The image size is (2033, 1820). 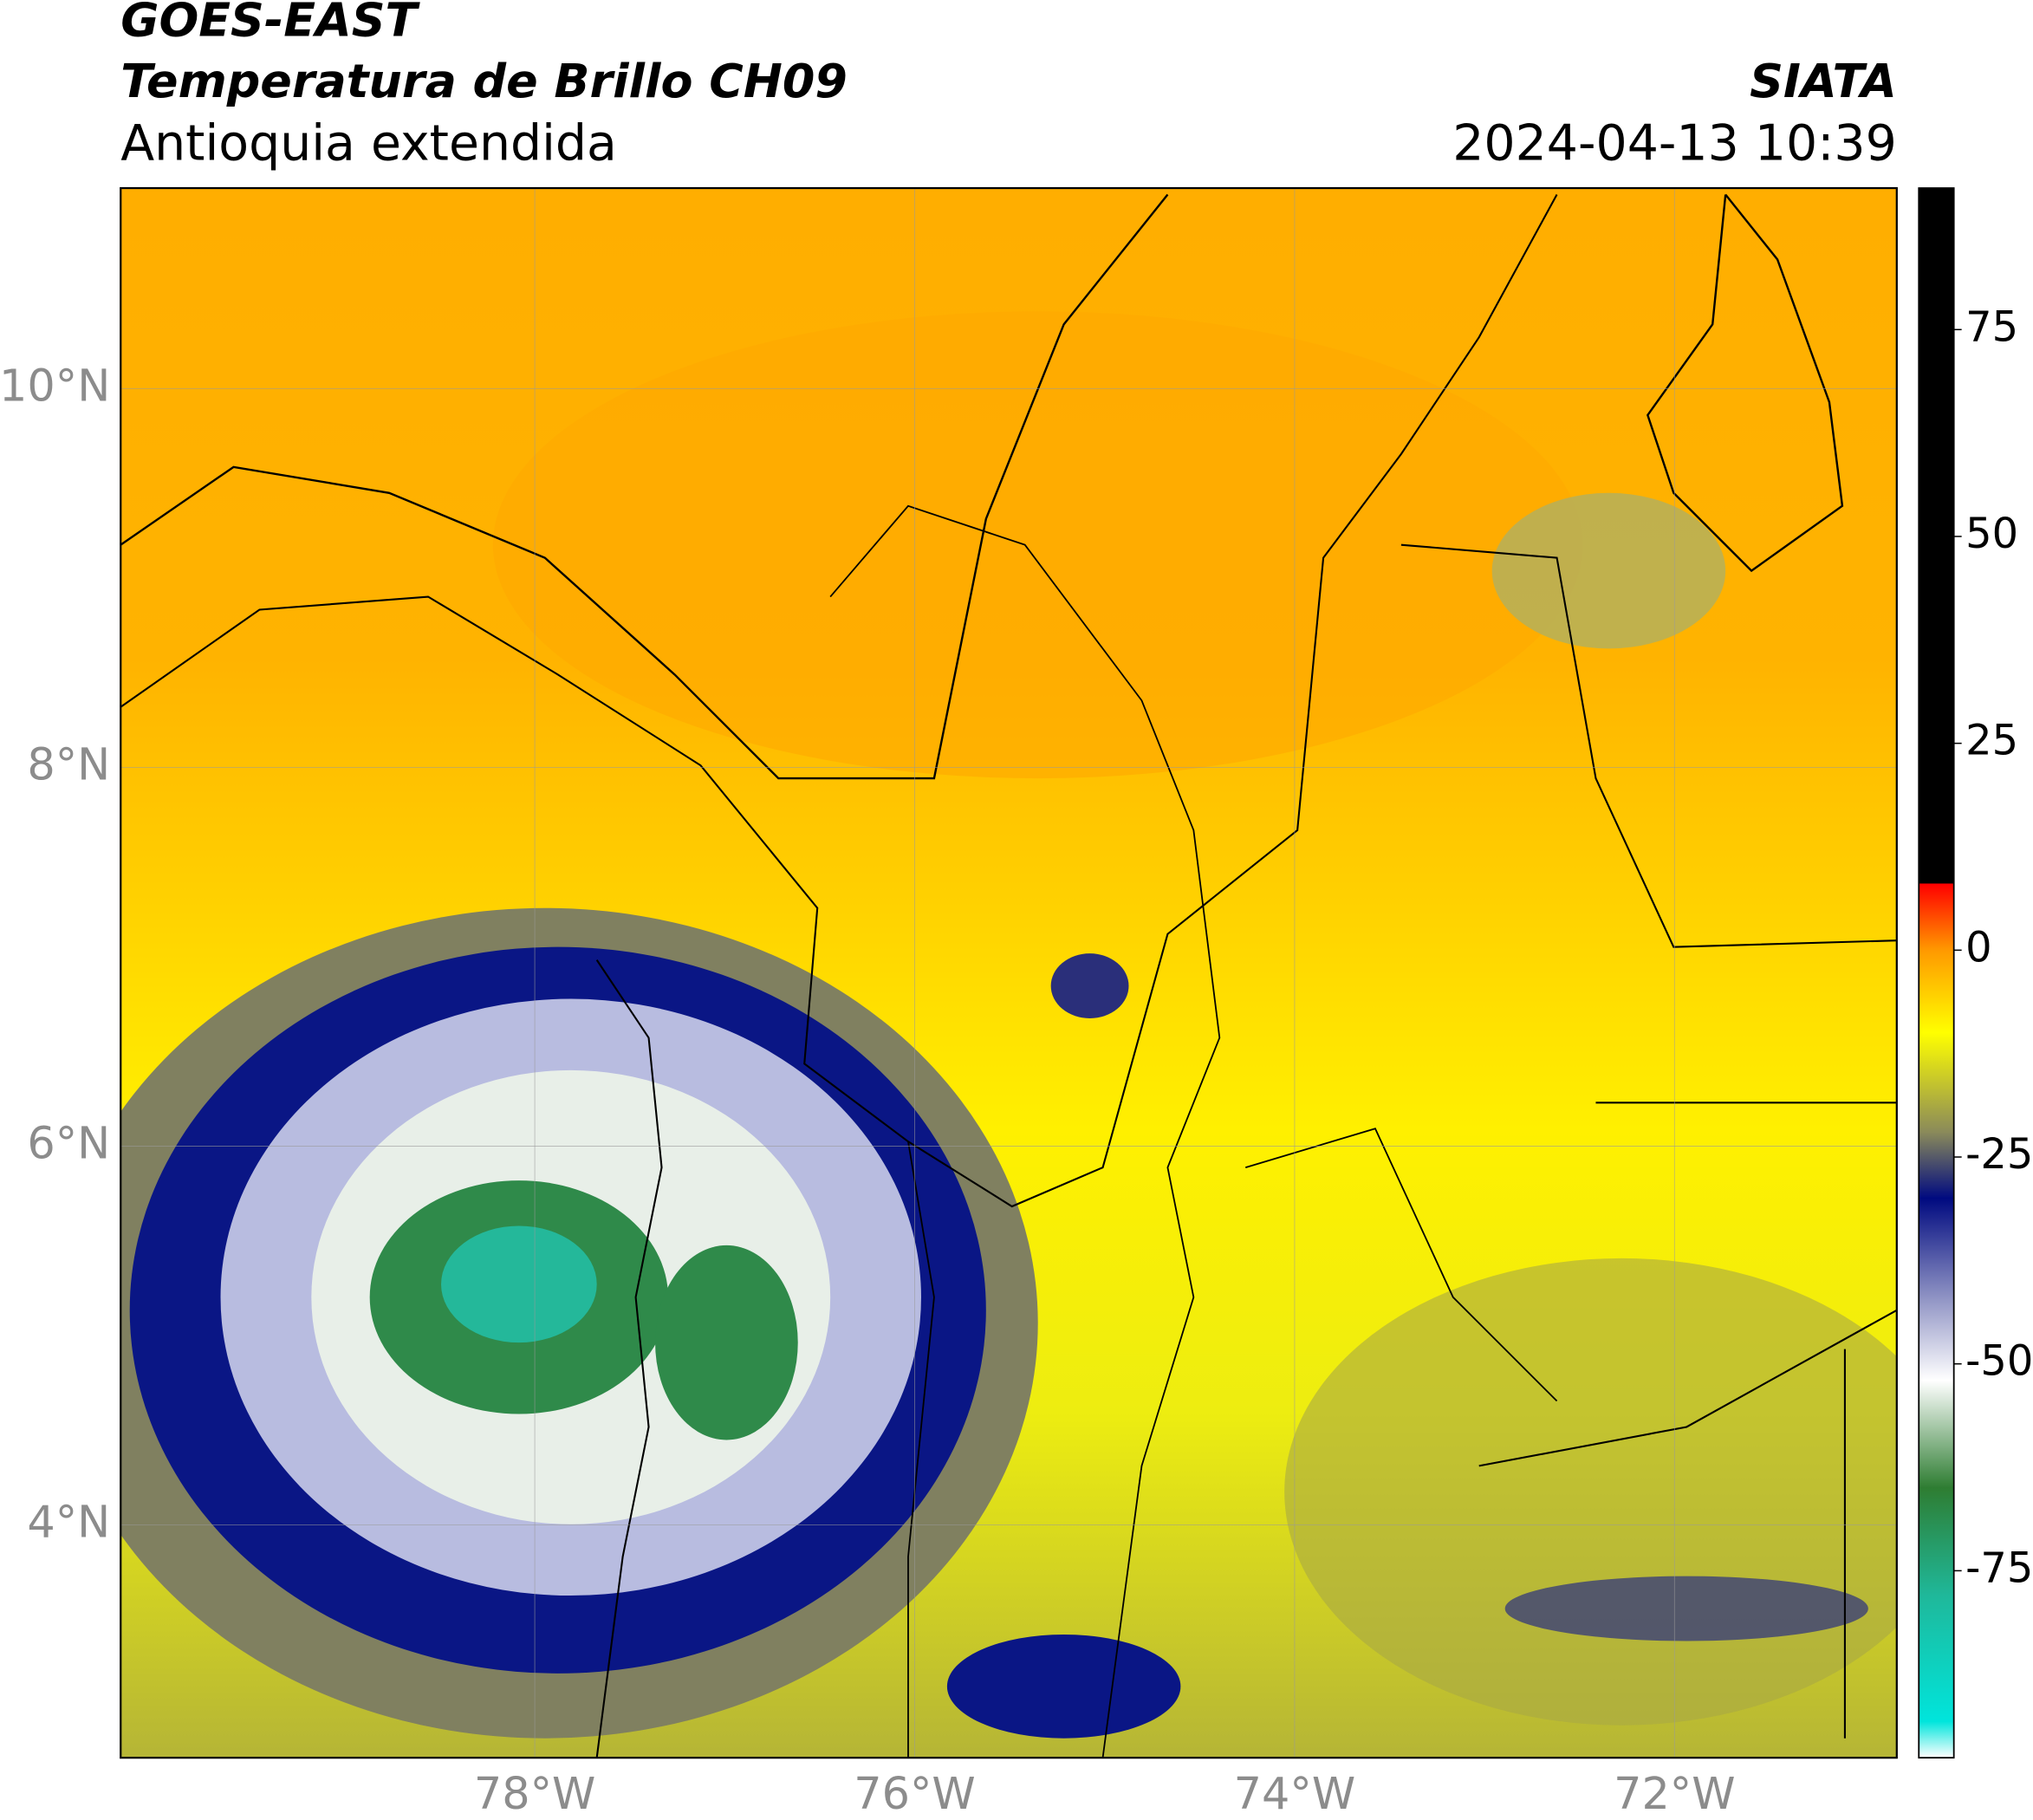 What do you see at coordinates (915, 1794) in the screenshot?
I see `lon-tick-label: 76°W` at bounding box center [915, 1794].